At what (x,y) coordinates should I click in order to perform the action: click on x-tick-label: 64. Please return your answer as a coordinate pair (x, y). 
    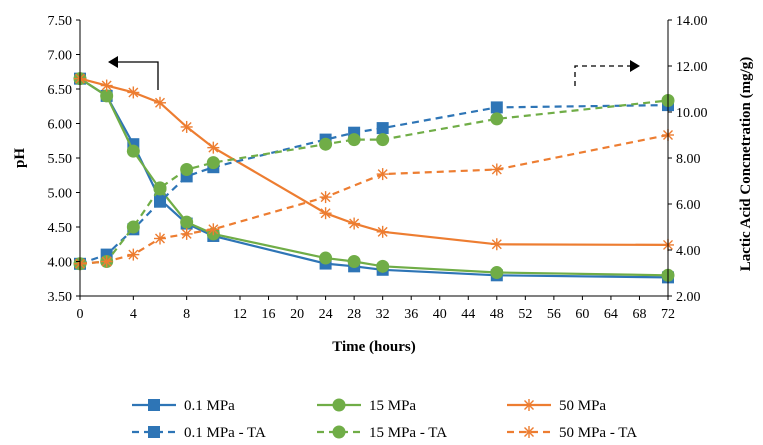
    Looking at the image, I should click on (611, 314).